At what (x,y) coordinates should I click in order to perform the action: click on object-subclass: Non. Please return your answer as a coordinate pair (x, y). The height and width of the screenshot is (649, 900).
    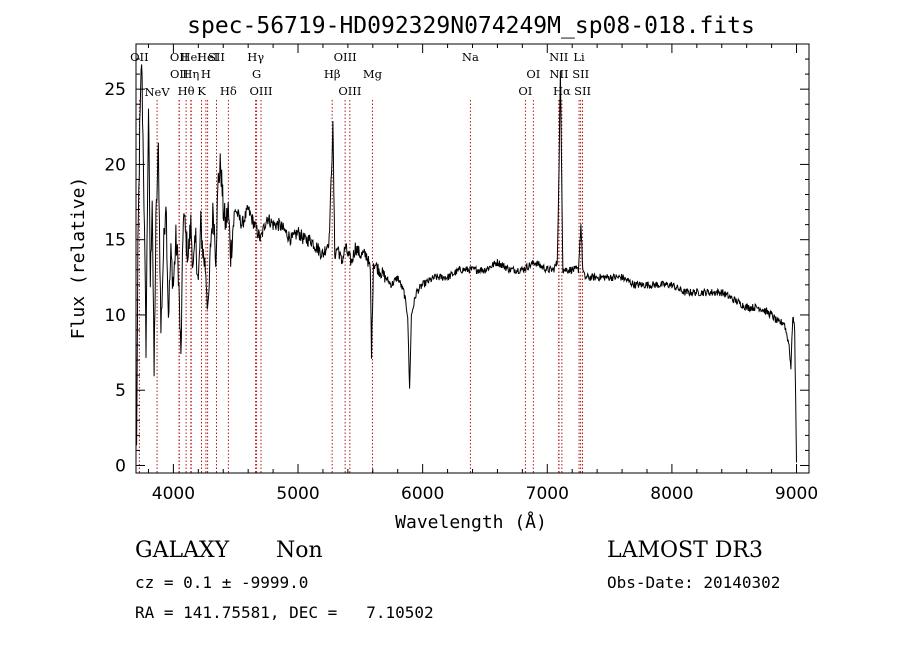
    Looking at the image, I should click on (299, 550).